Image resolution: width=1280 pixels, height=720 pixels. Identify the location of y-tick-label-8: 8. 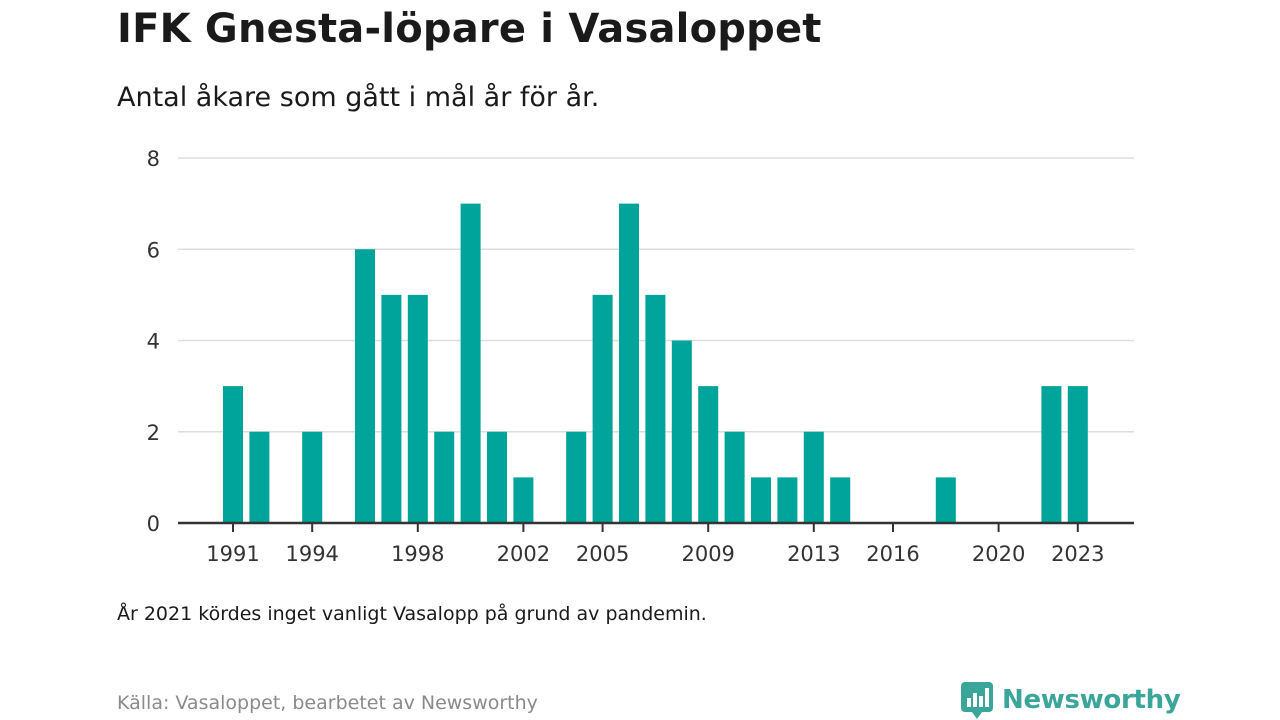
(153, 159).